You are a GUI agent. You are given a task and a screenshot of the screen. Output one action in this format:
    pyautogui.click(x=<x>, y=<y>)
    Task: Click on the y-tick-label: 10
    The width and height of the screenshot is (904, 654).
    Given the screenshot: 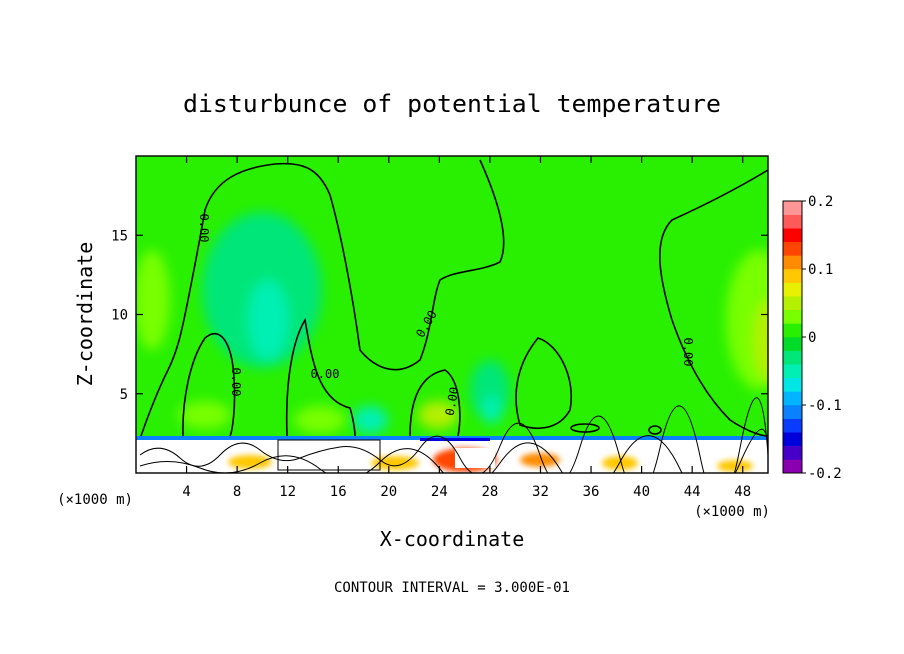 What is the action you would take?
    pyautogui.click(x=119, y=316)
    